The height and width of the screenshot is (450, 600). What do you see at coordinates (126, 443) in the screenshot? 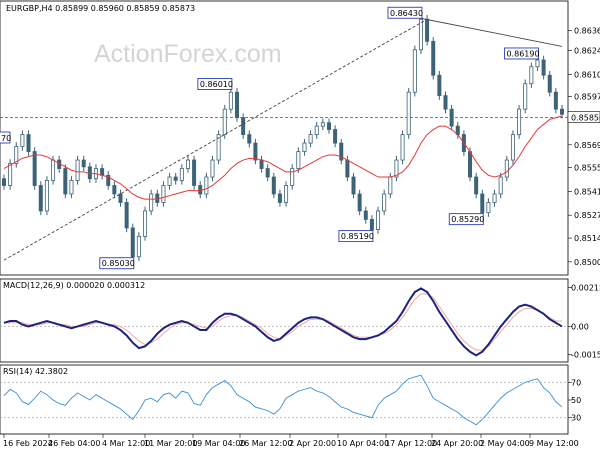
I see `time-tick-label: 4 Mar 12:00` at bounding box center [126, 443].